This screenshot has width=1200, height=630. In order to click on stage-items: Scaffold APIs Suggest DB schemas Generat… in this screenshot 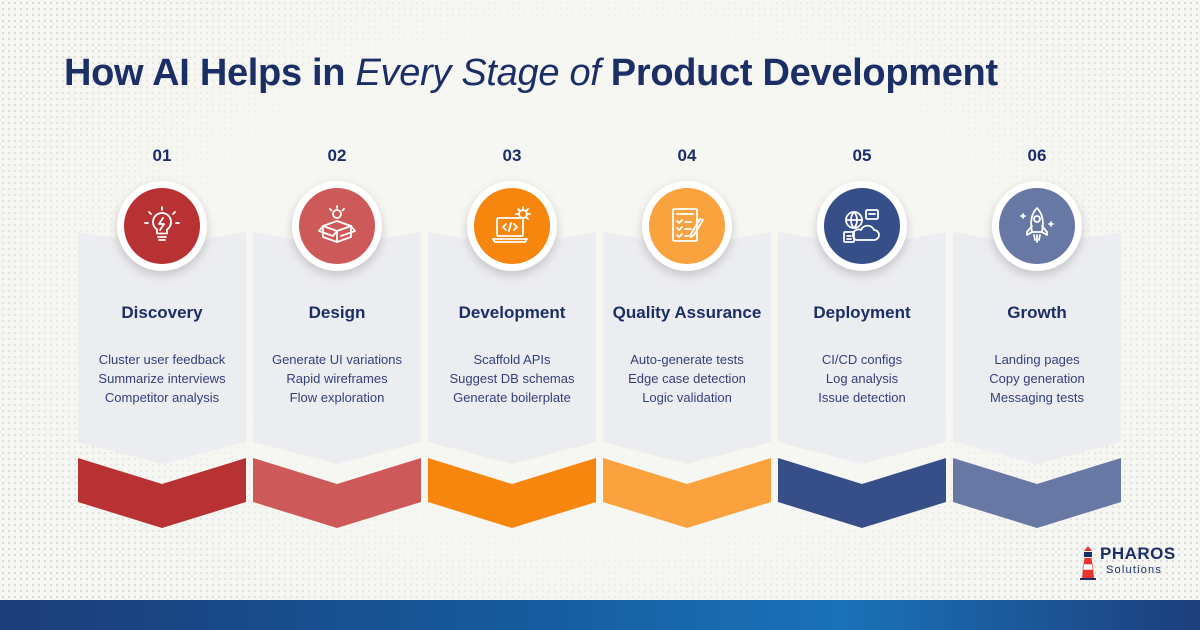, I will do `click(512, 378)`.